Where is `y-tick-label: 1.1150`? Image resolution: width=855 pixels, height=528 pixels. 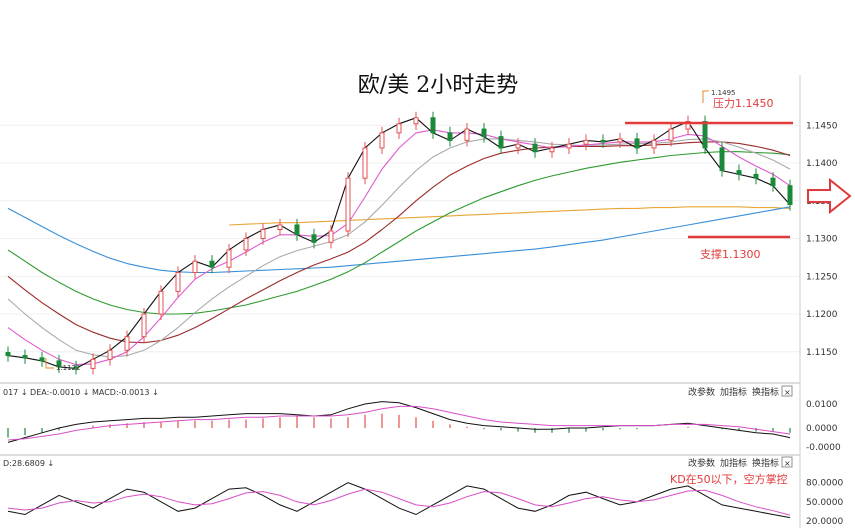 y-tick-label: 1.1150 is located at coordinates (822, 353).